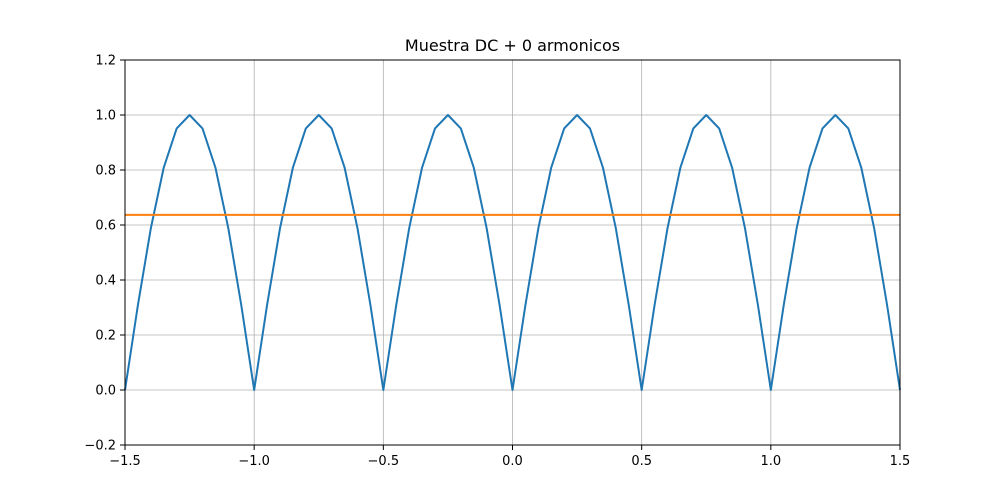 This screenshot has height=504, width=1000. Describe the element at coordinates (105, 171) in the screenshot. I see `y-tick-label: 0.8` at that location.